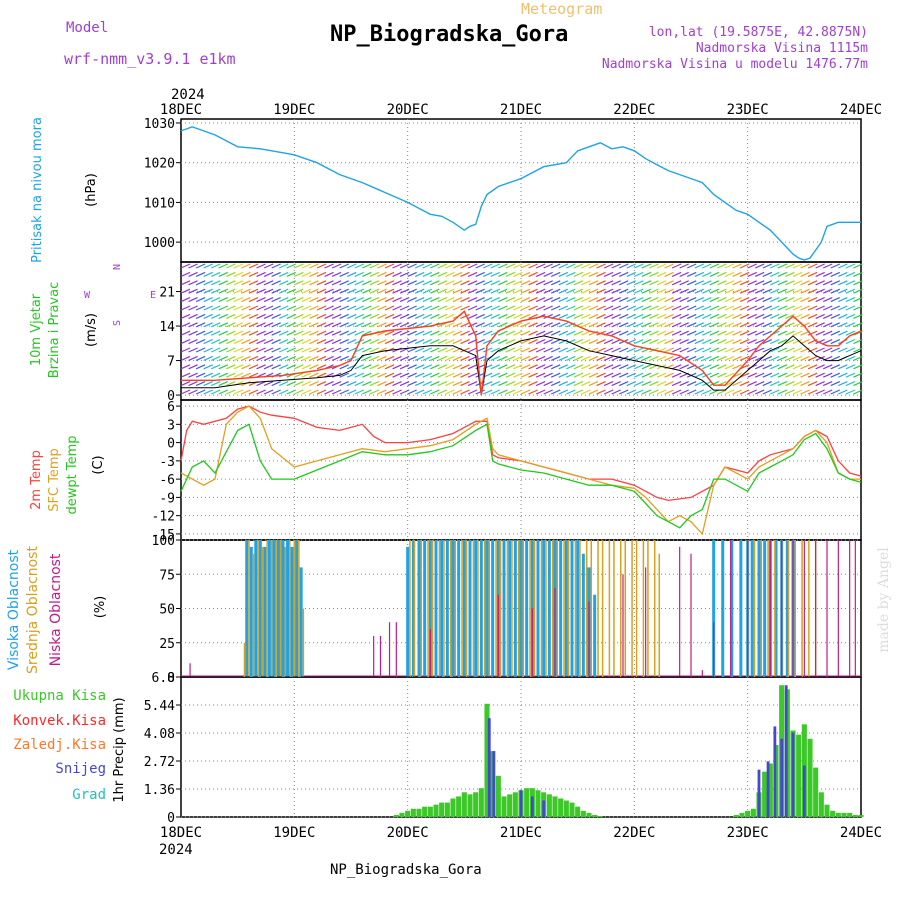 This screenshot has height=900, width=900. I want to click on y-tick-label: 50, so click(167, 610).